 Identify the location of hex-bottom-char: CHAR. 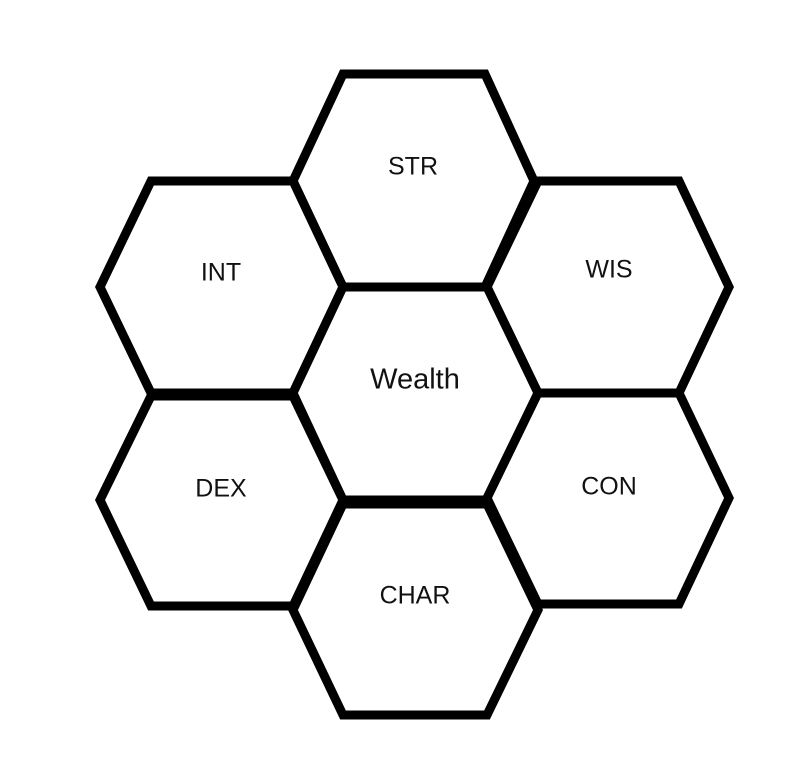
(415, 609).